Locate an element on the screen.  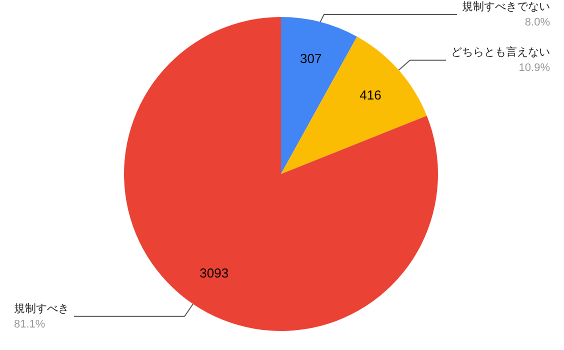
slice-label: どちらとも言えない is located at coordinates (500, 52).